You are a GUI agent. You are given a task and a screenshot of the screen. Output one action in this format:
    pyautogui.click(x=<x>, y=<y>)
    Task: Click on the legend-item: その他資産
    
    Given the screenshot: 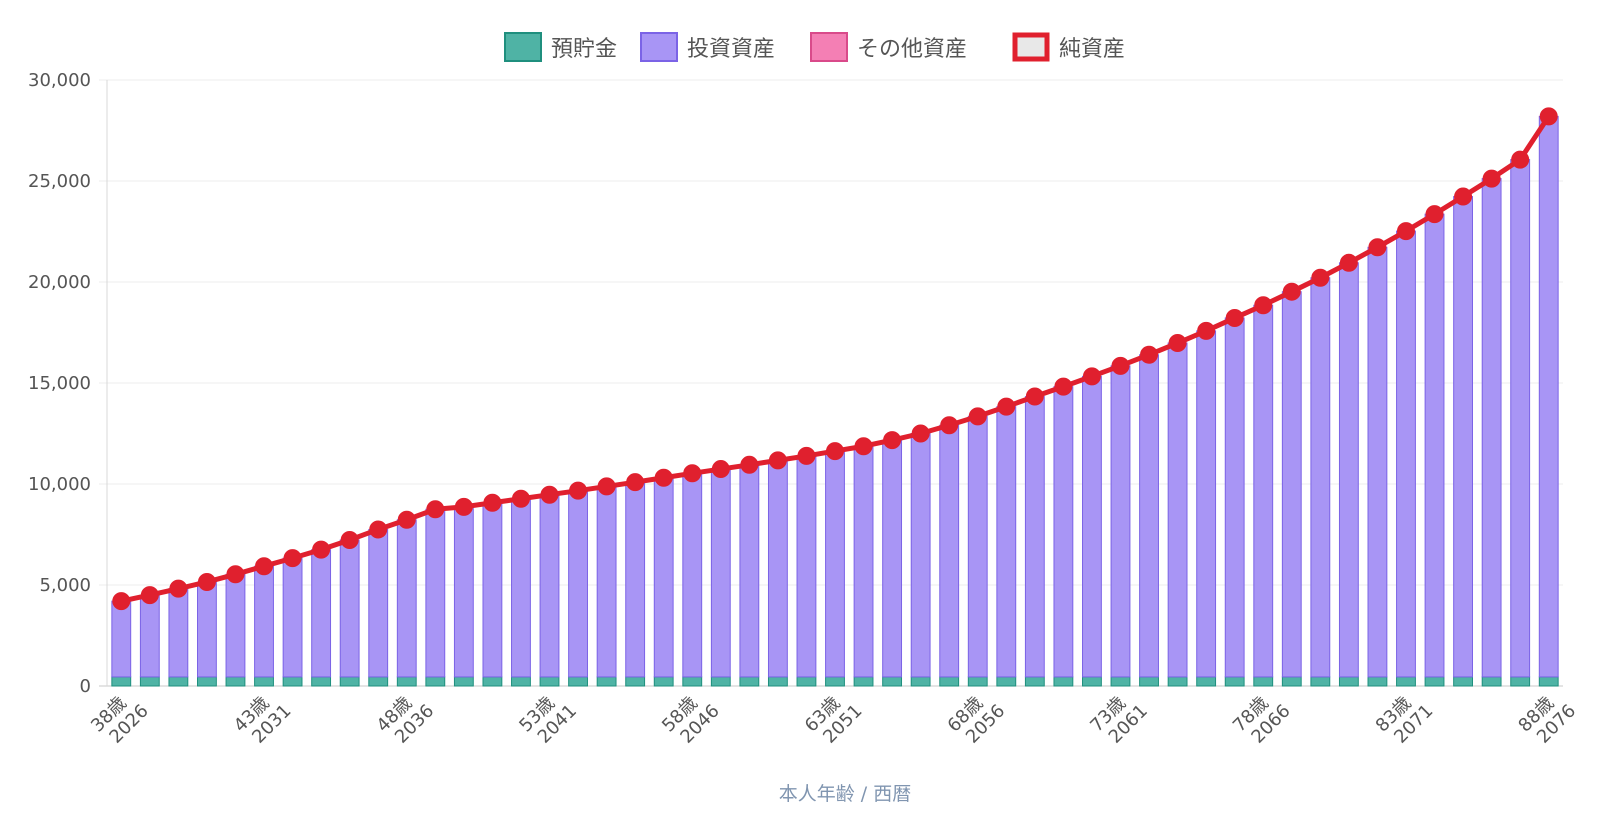 What is the action you would take?
    pyautogui.click(x=888, y=47)
    